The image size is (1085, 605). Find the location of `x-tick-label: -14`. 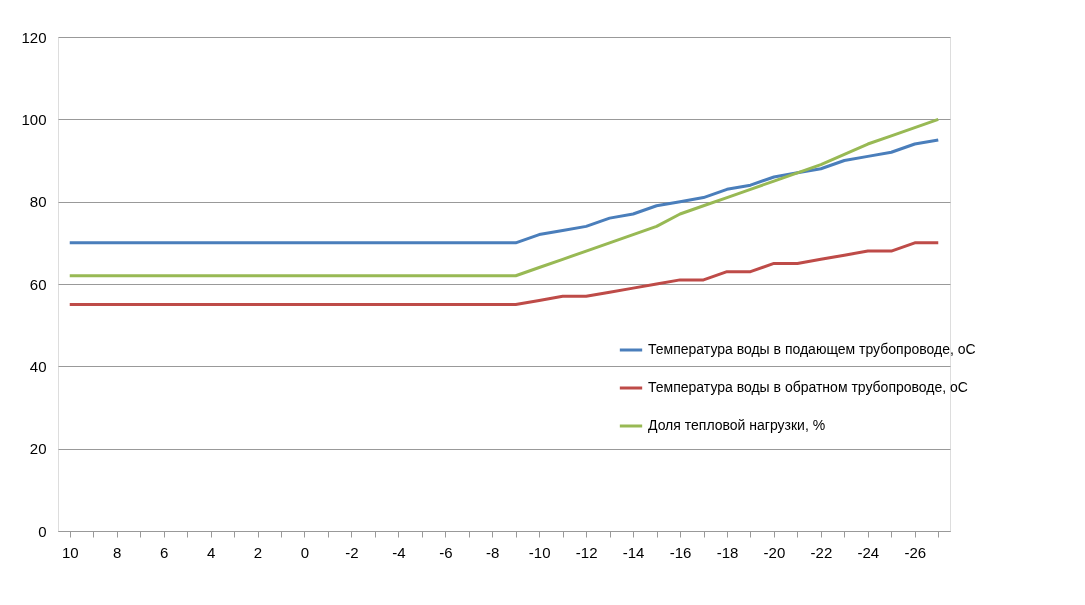

x-tick-label: -14 is located at coordinates (633, 552).